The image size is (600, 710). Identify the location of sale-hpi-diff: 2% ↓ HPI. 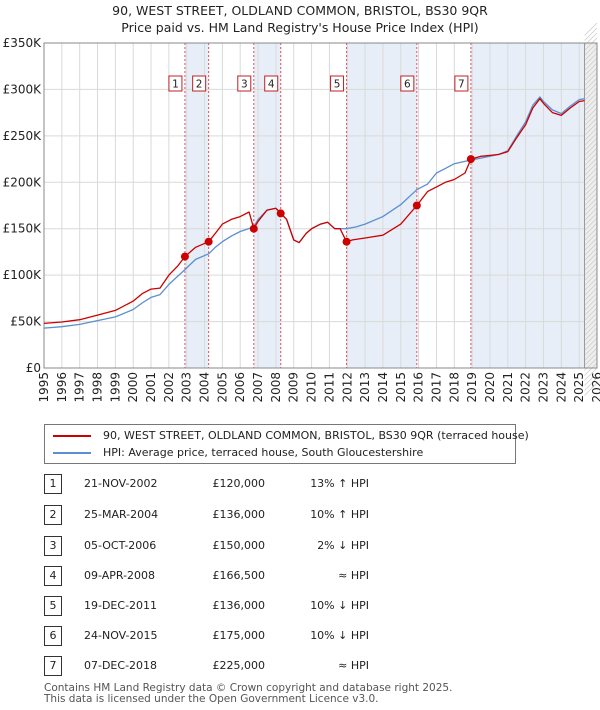
(343, 545).